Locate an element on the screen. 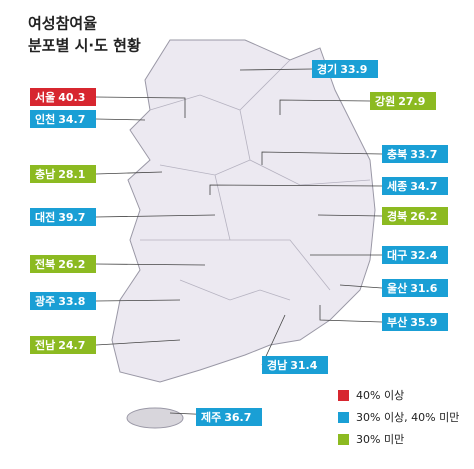 The height and width of the screenshot is (469, 474). region-label: 부산 35.9 is located at coordinates (412, 322).